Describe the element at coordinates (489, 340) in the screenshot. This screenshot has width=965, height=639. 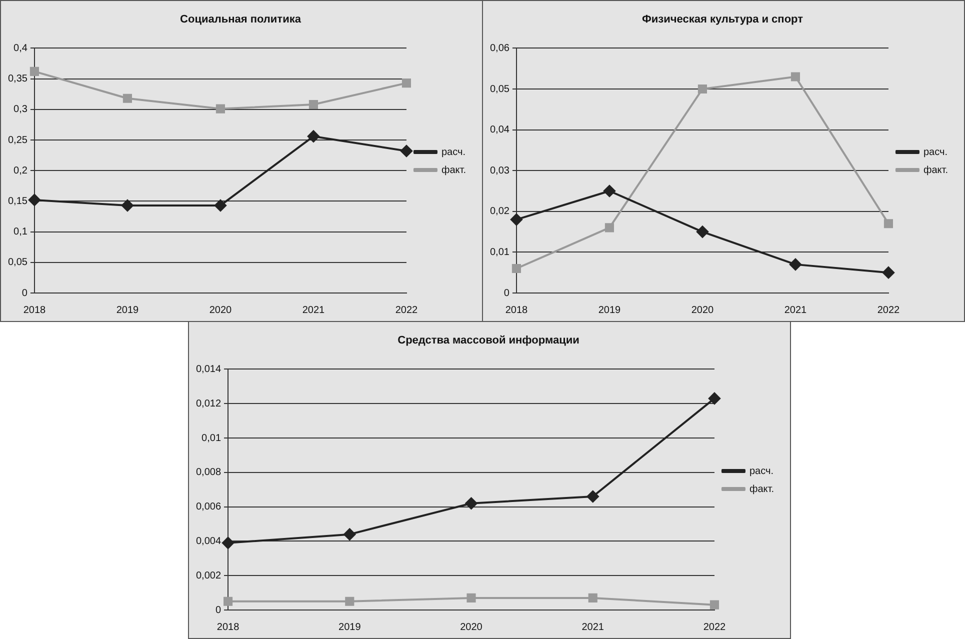
I see `chart-title: Средства массовой информации` at that location.